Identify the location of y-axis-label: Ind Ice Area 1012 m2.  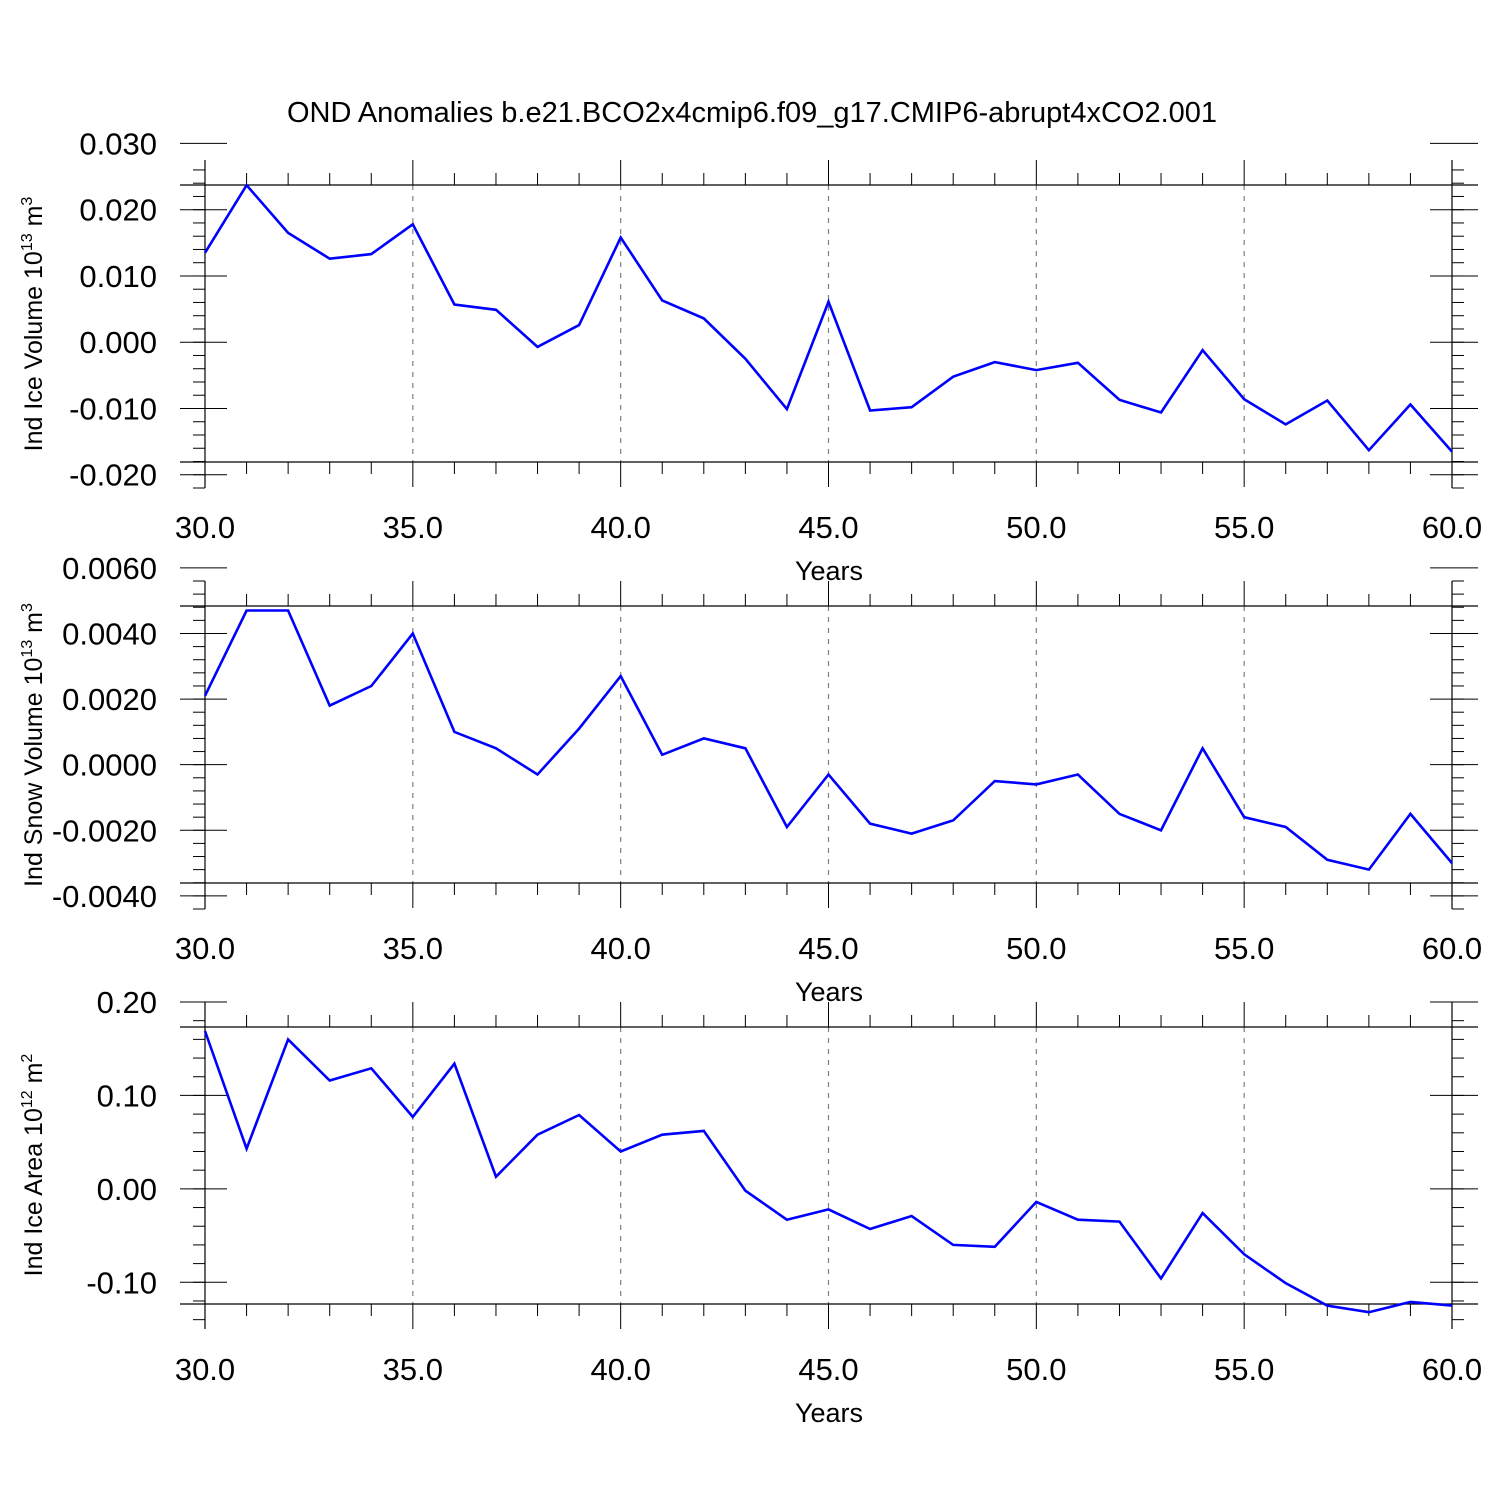
(33, 1165).